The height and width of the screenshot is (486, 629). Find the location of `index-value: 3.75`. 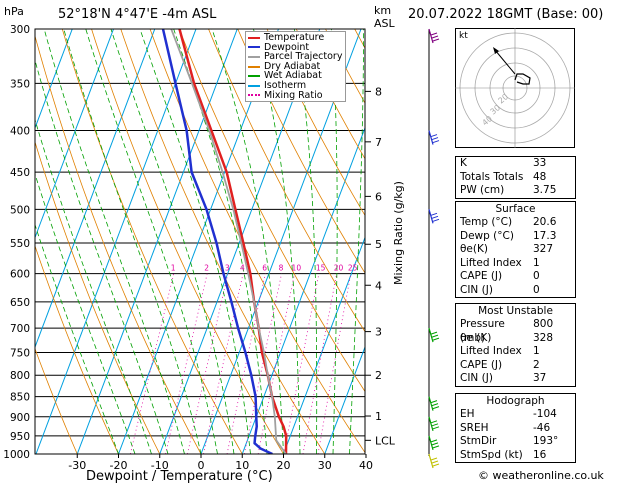

index-value: 3.75 is located at coordinates (545, 190).